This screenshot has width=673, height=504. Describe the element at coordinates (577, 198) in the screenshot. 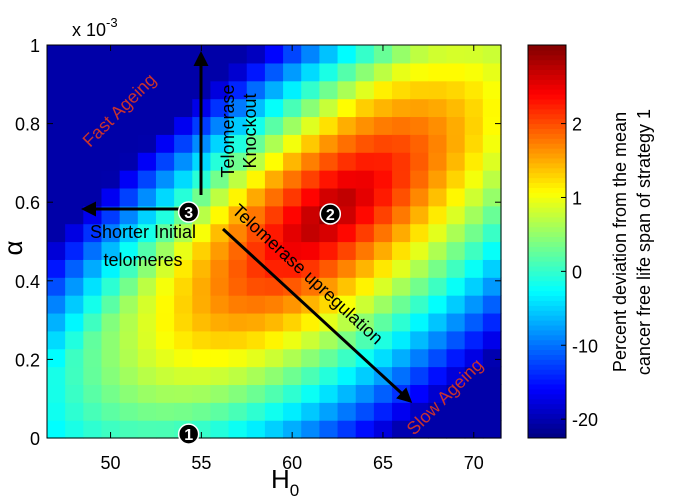

I see `colorbar-tick-label: 1` at that location.